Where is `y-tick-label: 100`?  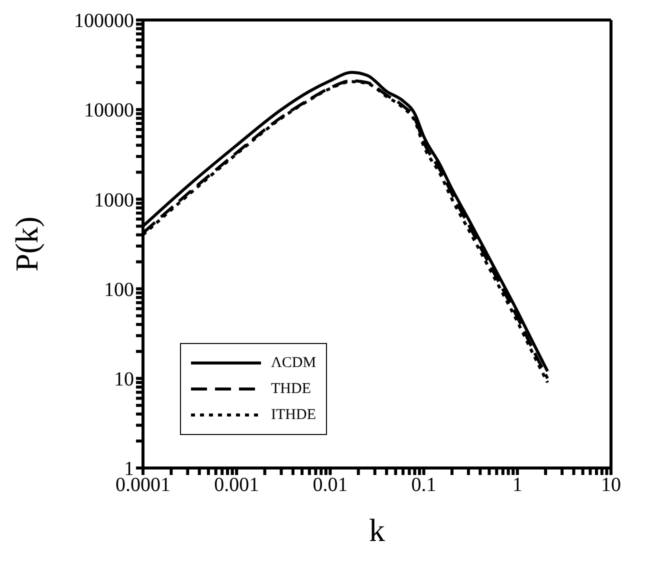
y-tick-label: 100 is located at coordinates (119, 289).